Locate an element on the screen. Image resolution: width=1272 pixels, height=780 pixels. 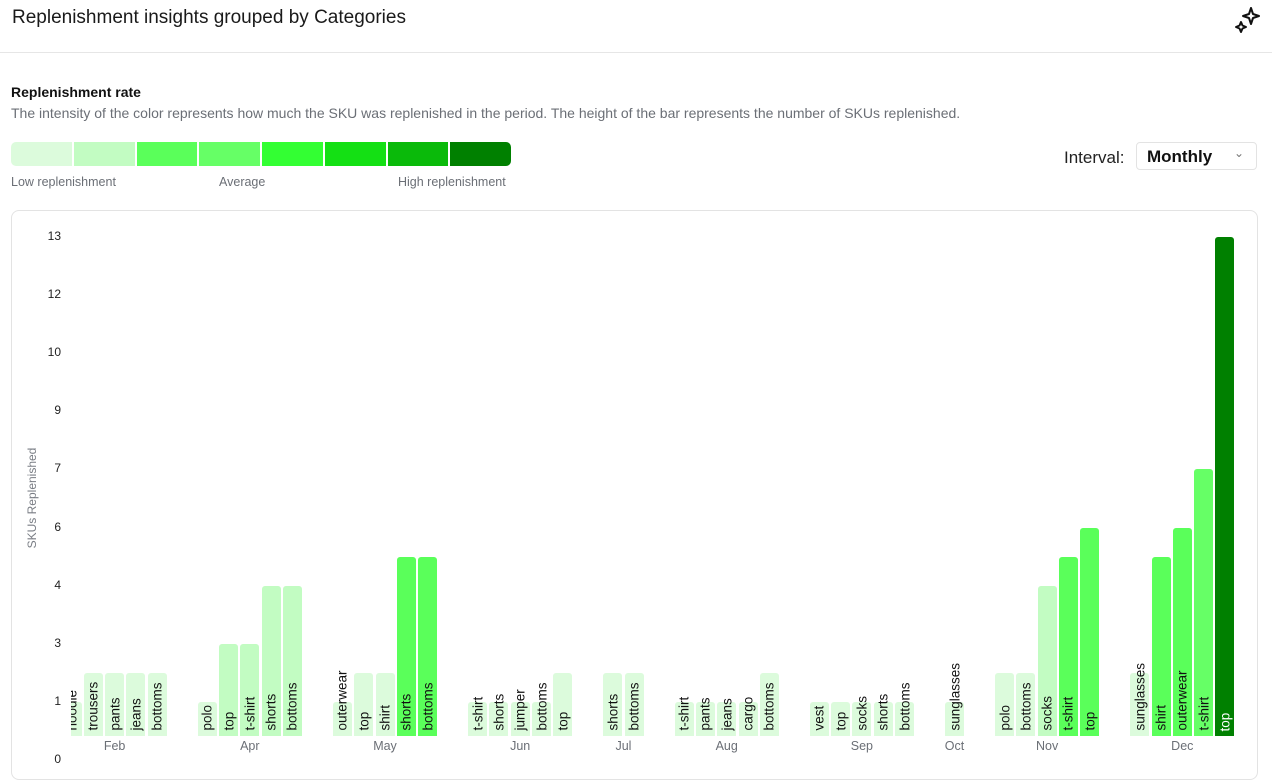
bar-label: jumper is located at coordinates (520, 710).